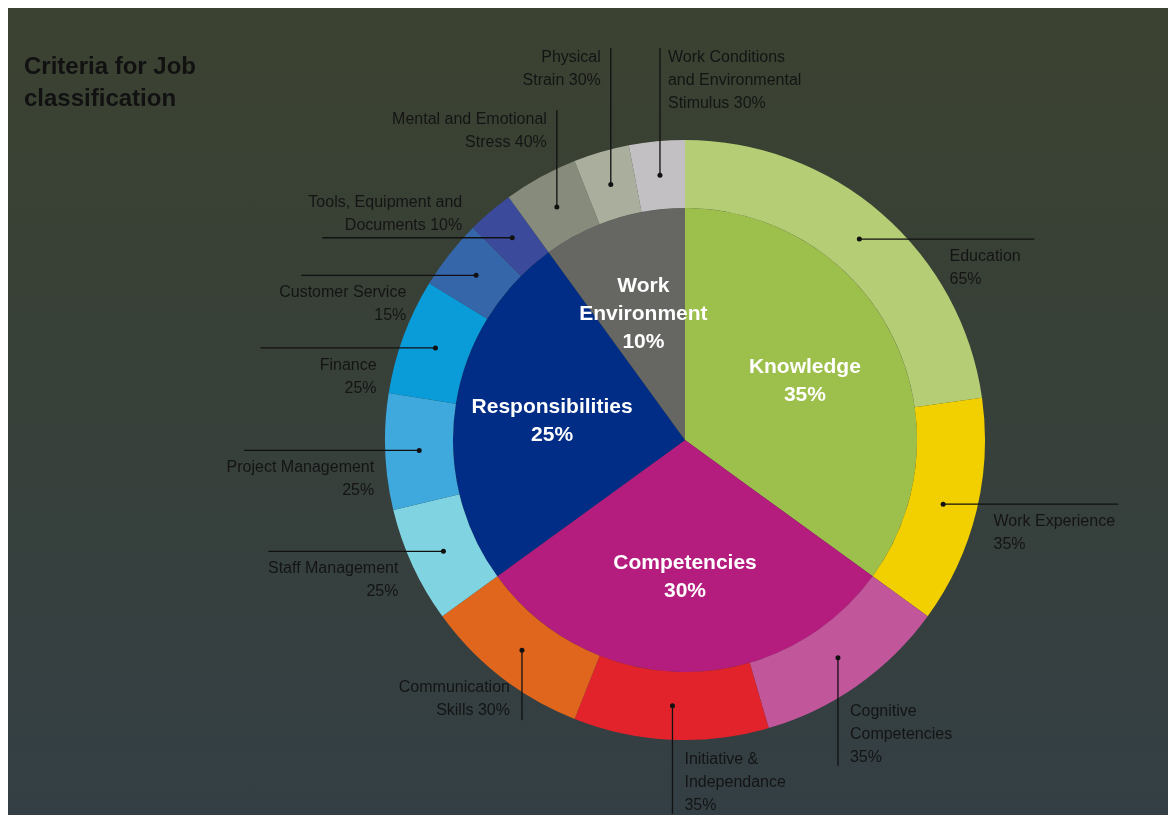 The height and width of the screenshot is (823, 1176). Describe the element at coordinates (643, 341) in the screenshot. I see `data-label: 10%` at that location.